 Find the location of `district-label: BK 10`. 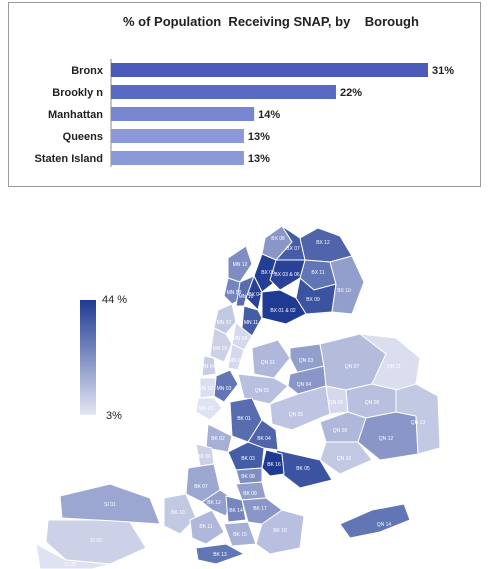

district-label: BK 10 is located at coordinates (178, 513).